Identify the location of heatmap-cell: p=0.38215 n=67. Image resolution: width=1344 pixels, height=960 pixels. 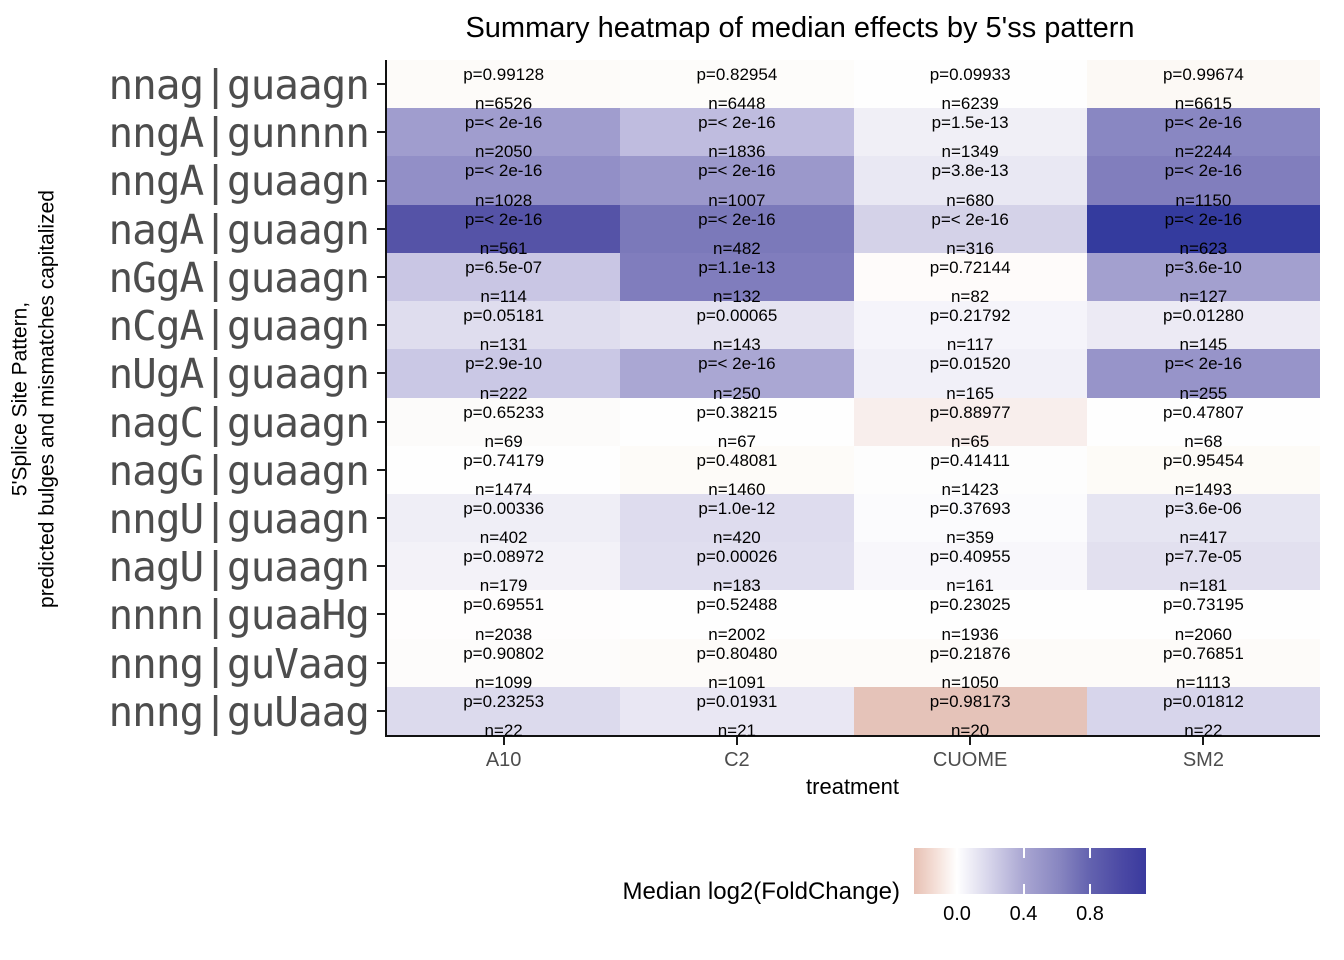
(737, 423).